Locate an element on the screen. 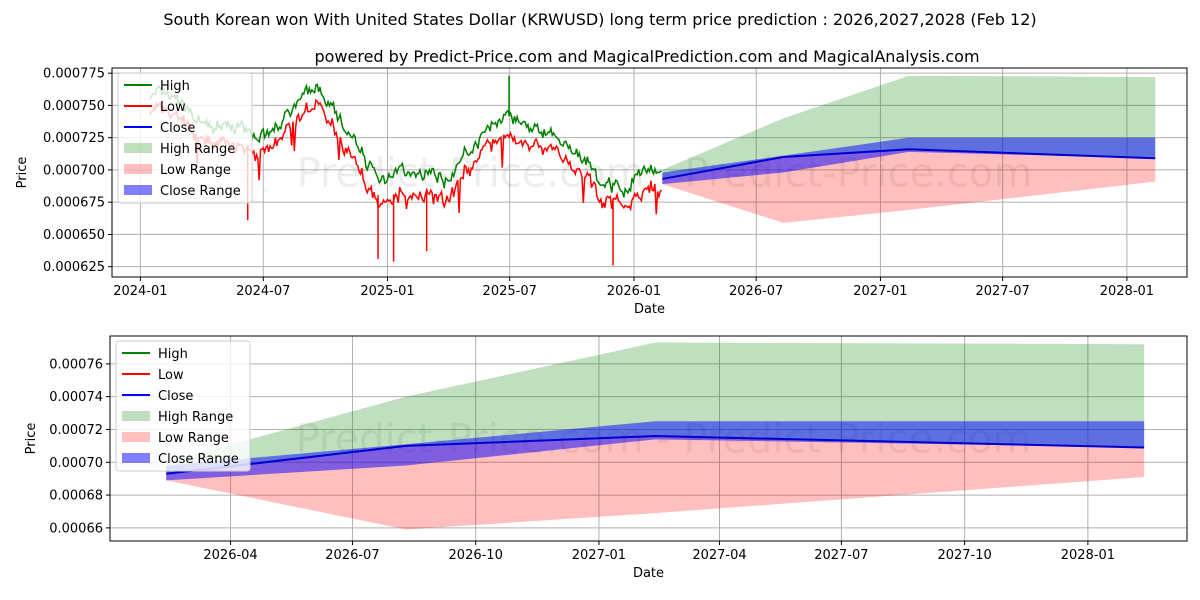  y-tick-label: 0.00072 is located at coordinates (76, 430).